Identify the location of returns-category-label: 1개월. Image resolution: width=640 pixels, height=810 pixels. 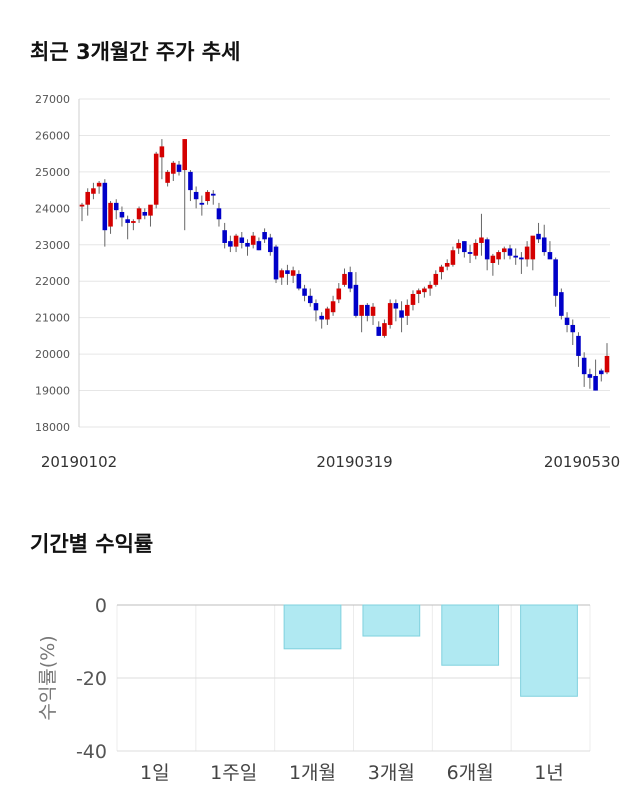
(312, 773).